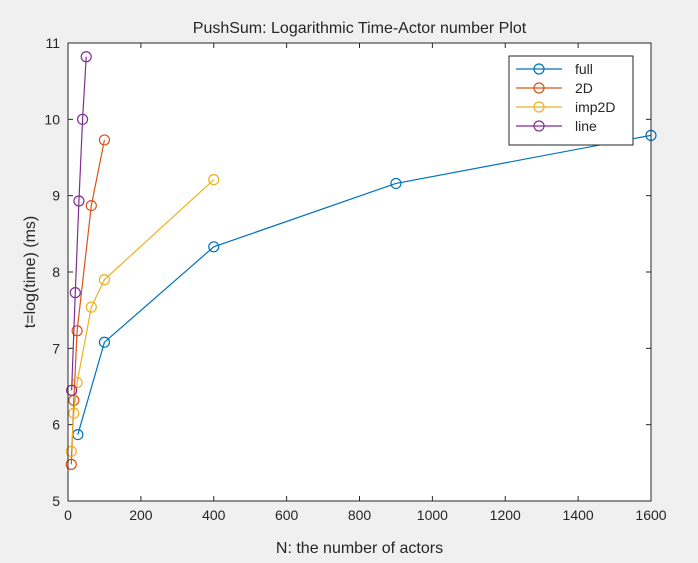 The image size is (698, 563). I want to click on legend-label: imp2D, so click(595, 107).